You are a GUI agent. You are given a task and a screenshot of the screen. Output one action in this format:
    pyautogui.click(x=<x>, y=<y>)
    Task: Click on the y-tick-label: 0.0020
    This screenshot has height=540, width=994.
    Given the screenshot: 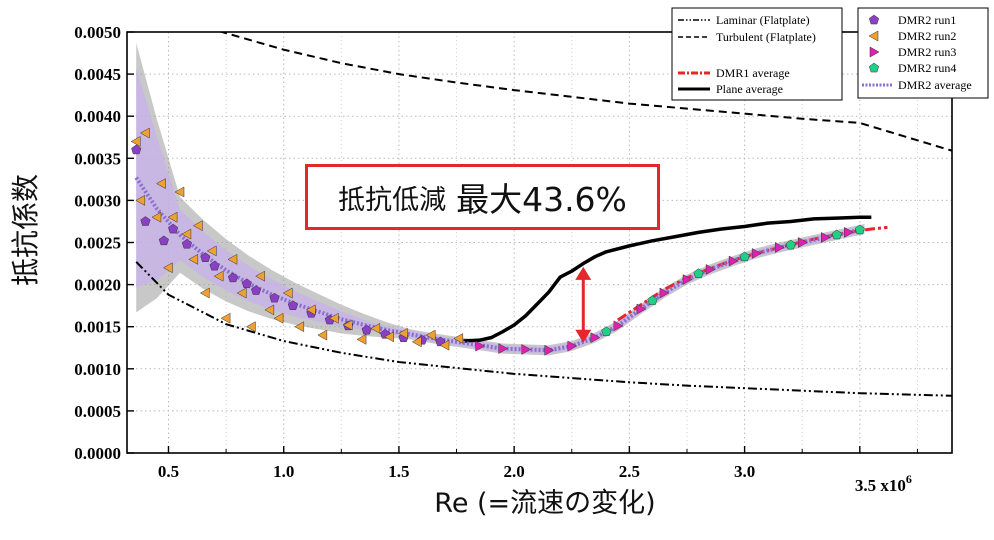 What is the action you would take?
    pyautogui.click(x=97, y=285)
    